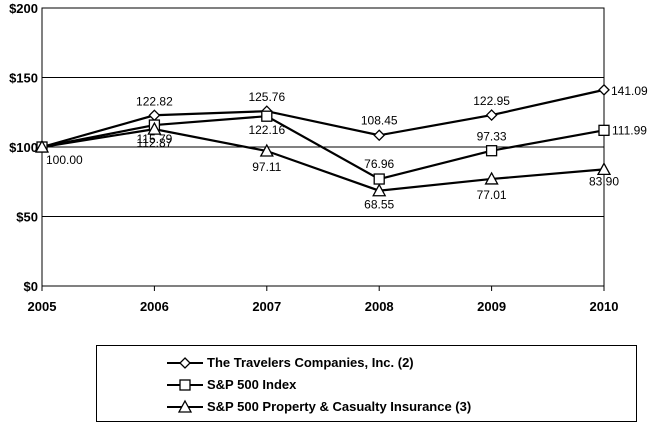 This screenshot has width=649, height=424. What do you see at coordinates (491, 306) in the screenshot?
I see `x-tick-label: 2009` at bounding box center [491, 306].